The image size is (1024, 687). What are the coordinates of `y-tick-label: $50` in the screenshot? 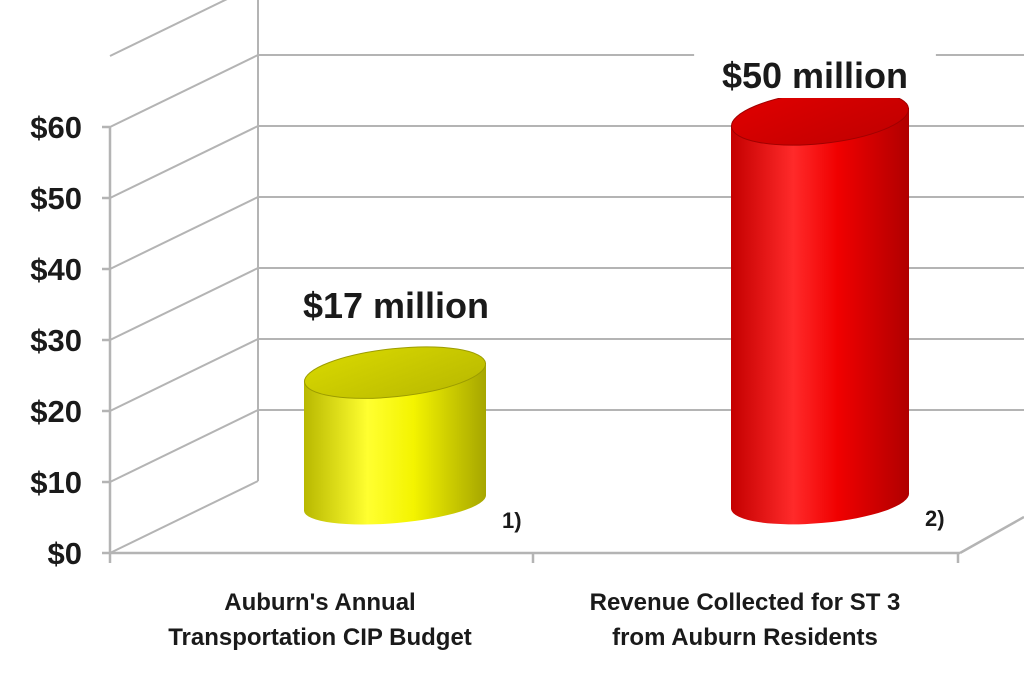 It's located at (56, 198).